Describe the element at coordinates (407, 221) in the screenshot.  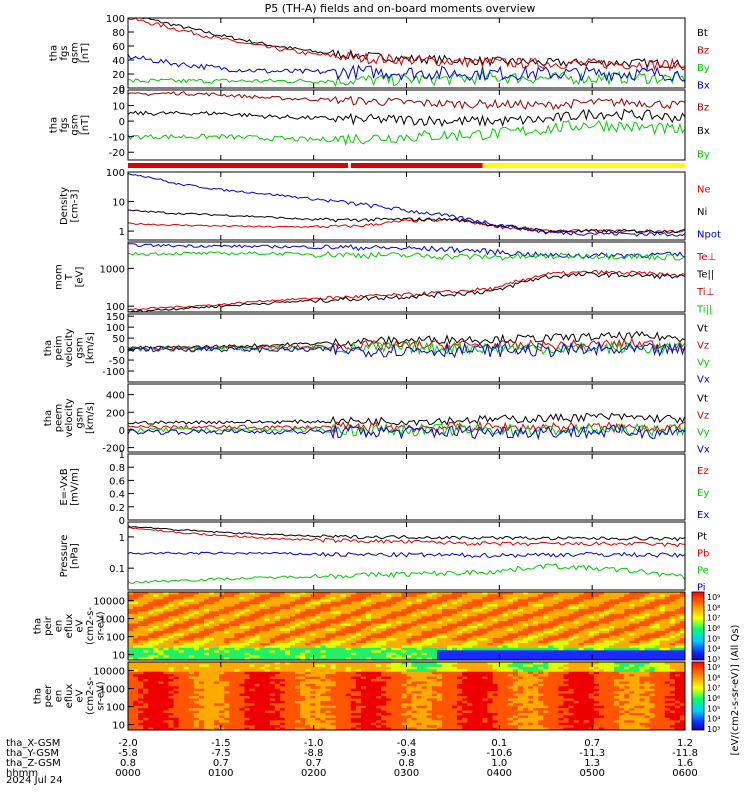
I see `series-ni` at that location.